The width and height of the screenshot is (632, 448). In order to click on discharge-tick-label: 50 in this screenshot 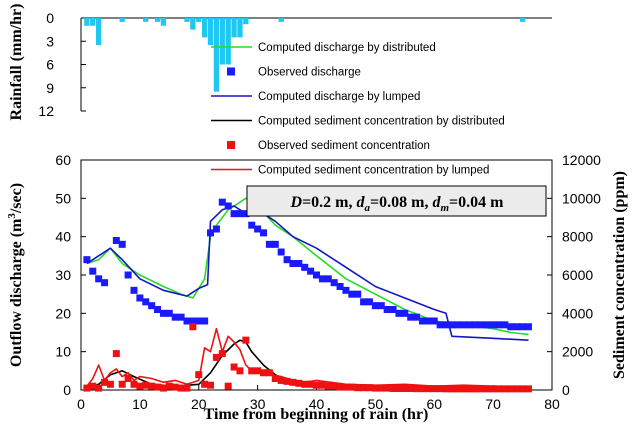, I will do `click(63, 198)`.